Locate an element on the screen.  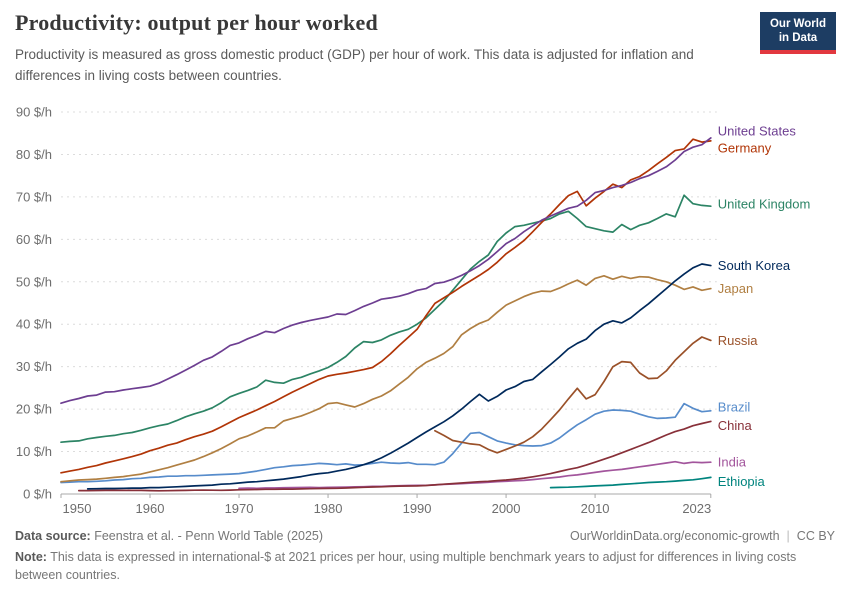
series-label-china: China is located at coordinates (735, 425).